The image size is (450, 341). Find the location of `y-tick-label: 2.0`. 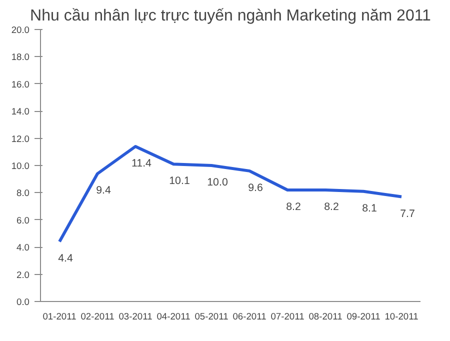

y-tick-label: 2.0 is located at coordinates (23, 275).